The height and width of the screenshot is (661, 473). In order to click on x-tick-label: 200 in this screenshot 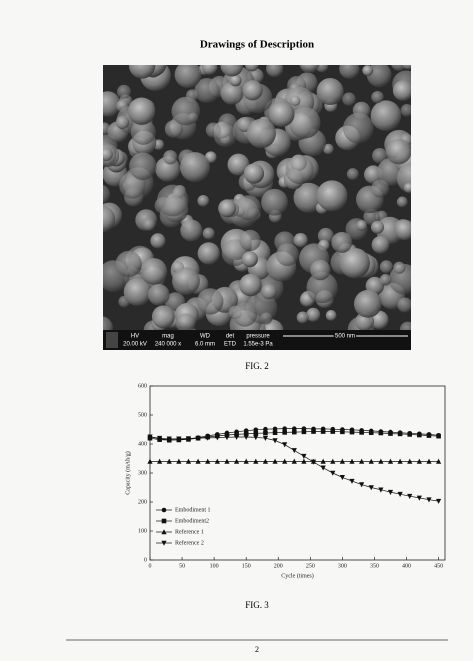, I will do `click(278, 566)`.